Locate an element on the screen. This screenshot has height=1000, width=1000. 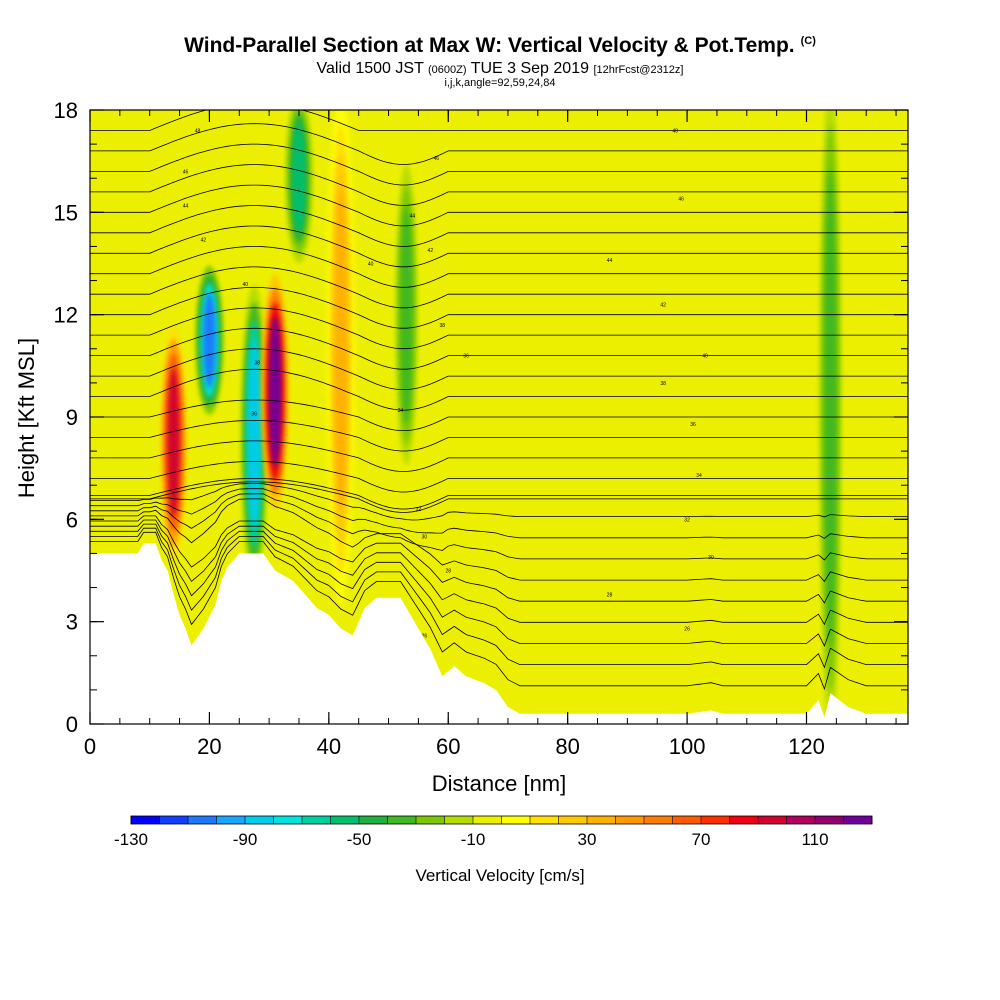
theta-label: 34 is located at coordinates (401, 411).